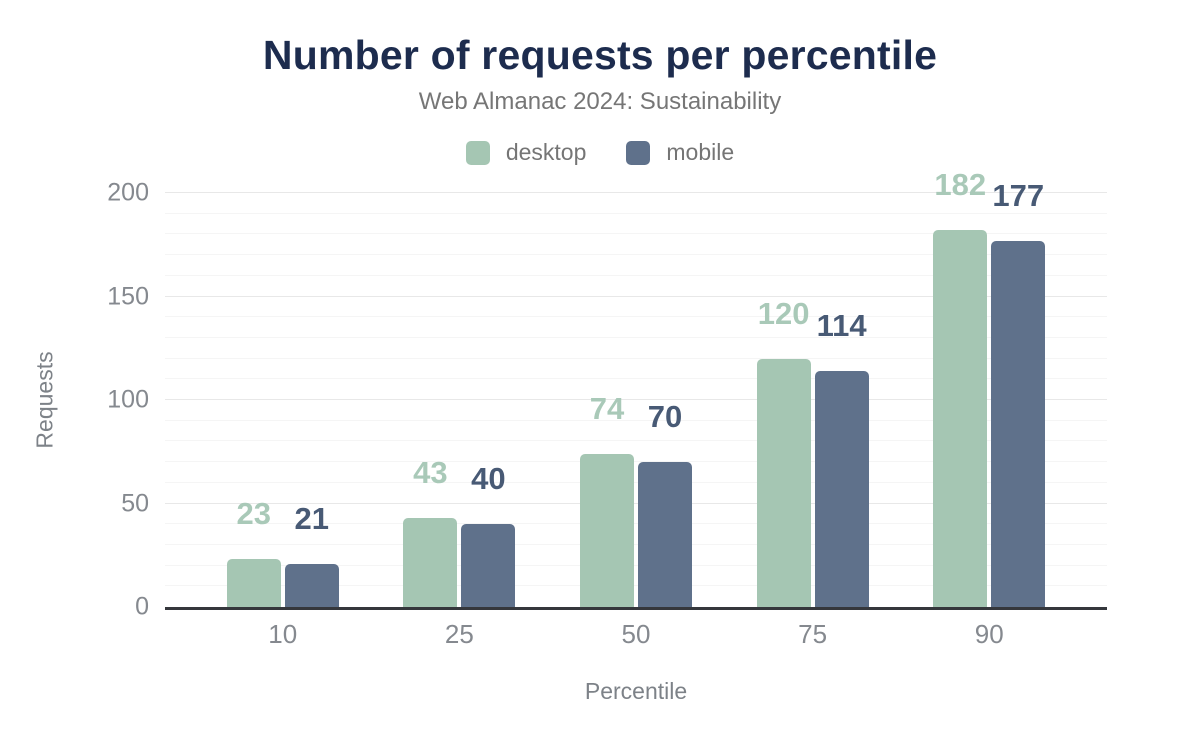 The width and height of the screenshot is (1200, 742). I want to click on legend-label-desktop: desktop, so click(546, 152).